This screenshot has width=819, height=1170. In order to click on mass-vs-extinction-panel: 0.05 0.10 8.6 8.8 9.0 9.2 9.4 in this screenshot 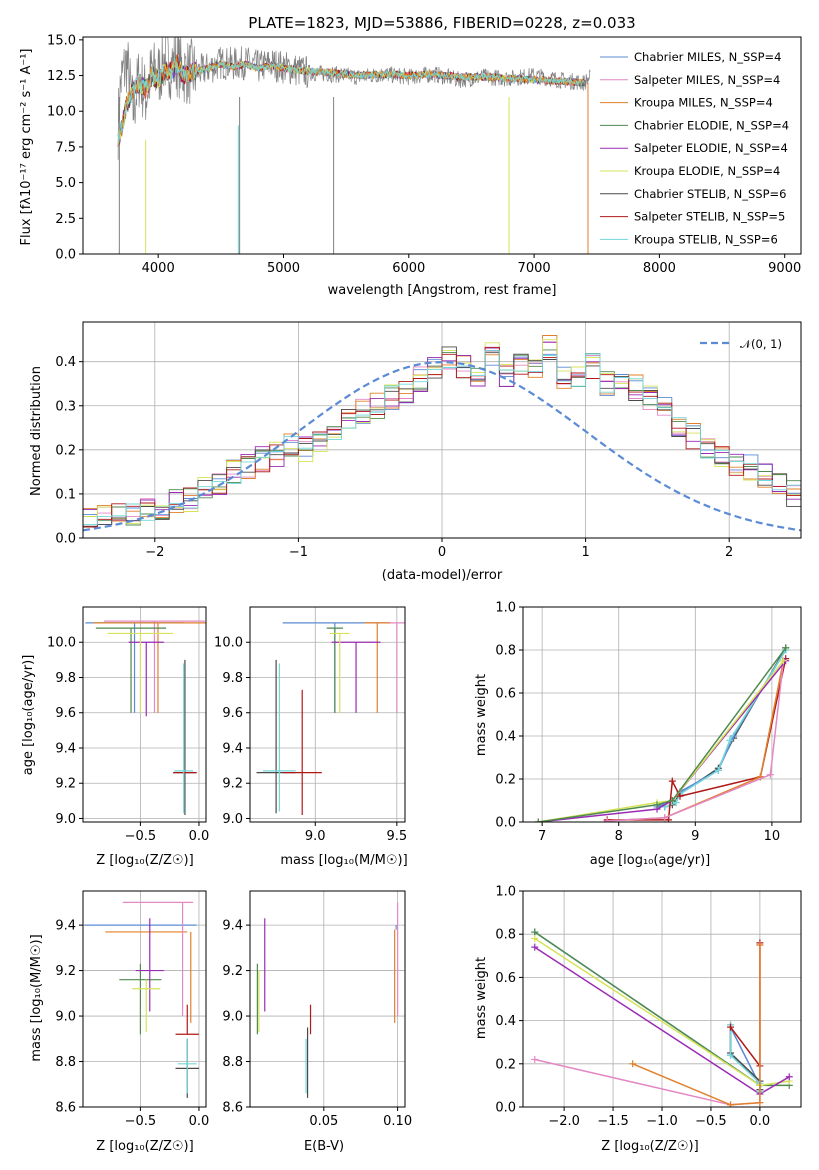, I will do `click(317, 1009)`.